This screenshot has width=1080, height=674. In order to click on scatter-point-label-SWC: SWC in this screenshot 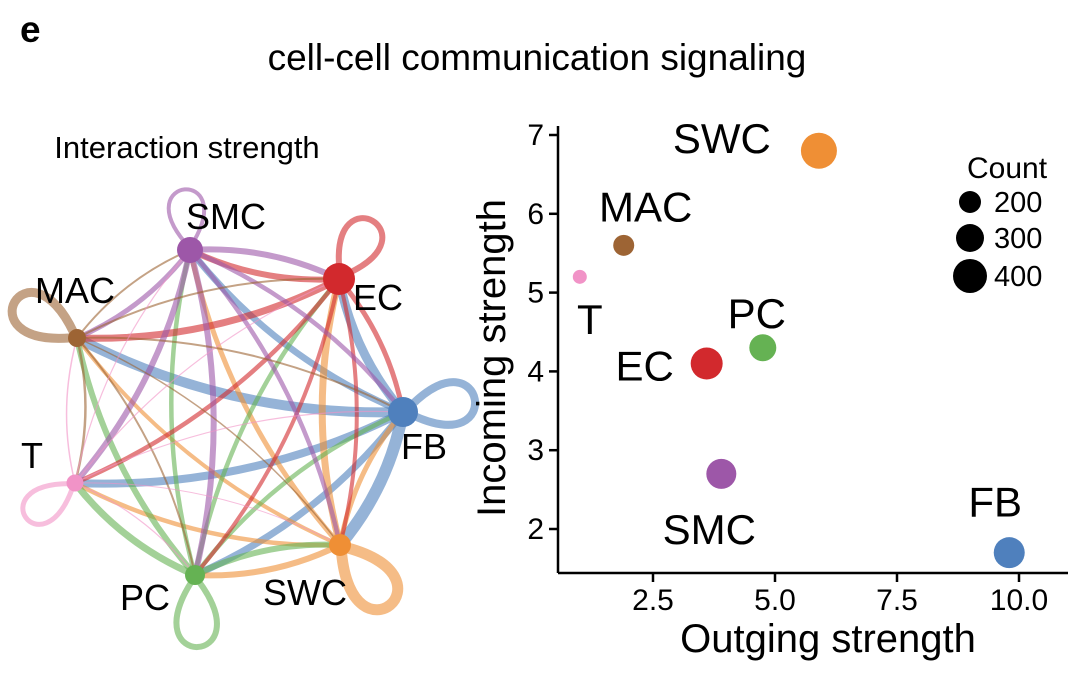, I will do `click(722, 138)`.